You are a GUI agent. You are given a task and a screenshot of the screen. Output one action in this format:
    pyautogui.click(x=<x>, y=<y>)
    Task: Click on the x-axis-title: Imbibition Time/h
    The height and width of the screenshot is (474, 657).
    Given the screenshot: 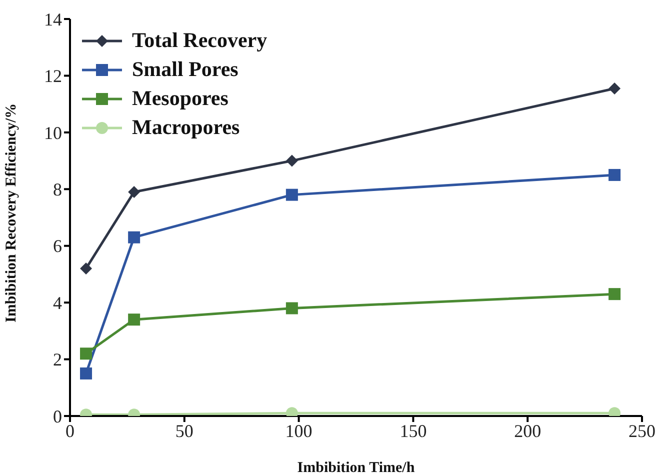 What is the action you would take?
    pyautogui.click(x=356, y=467)
    